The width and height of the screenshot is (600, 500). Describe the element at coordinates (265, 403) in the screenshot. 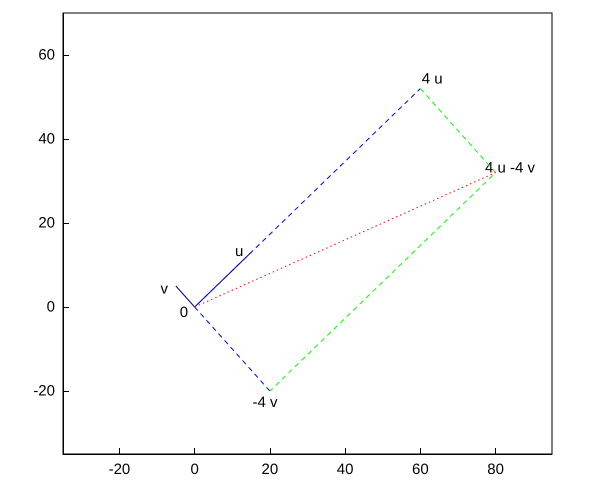

I see `annotation: -4 v` at that location.